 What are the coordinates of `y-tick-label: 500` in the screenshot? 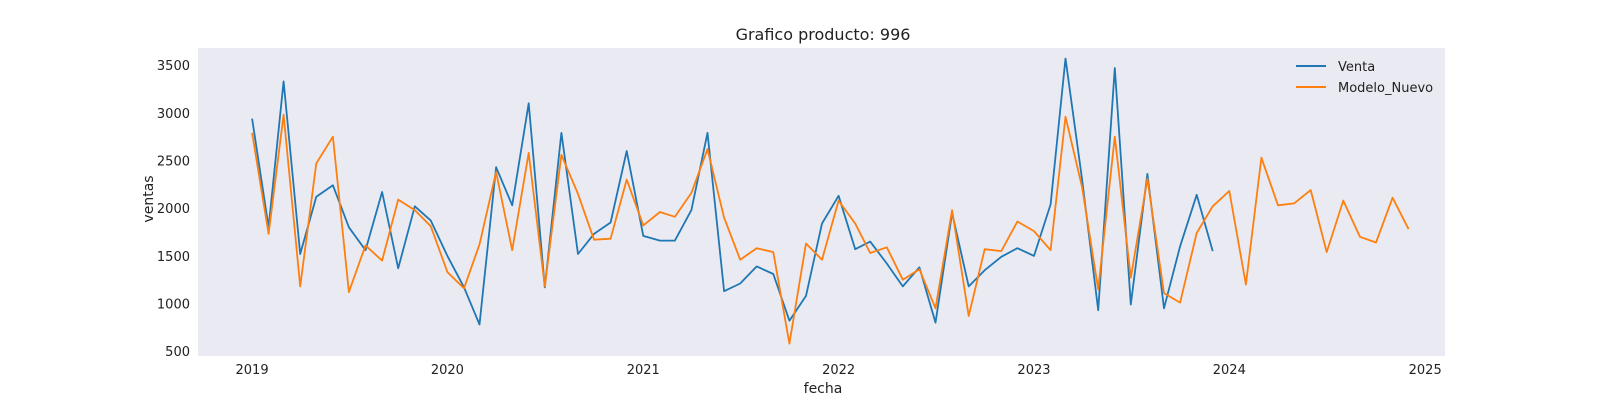 It's located at (177, 352).